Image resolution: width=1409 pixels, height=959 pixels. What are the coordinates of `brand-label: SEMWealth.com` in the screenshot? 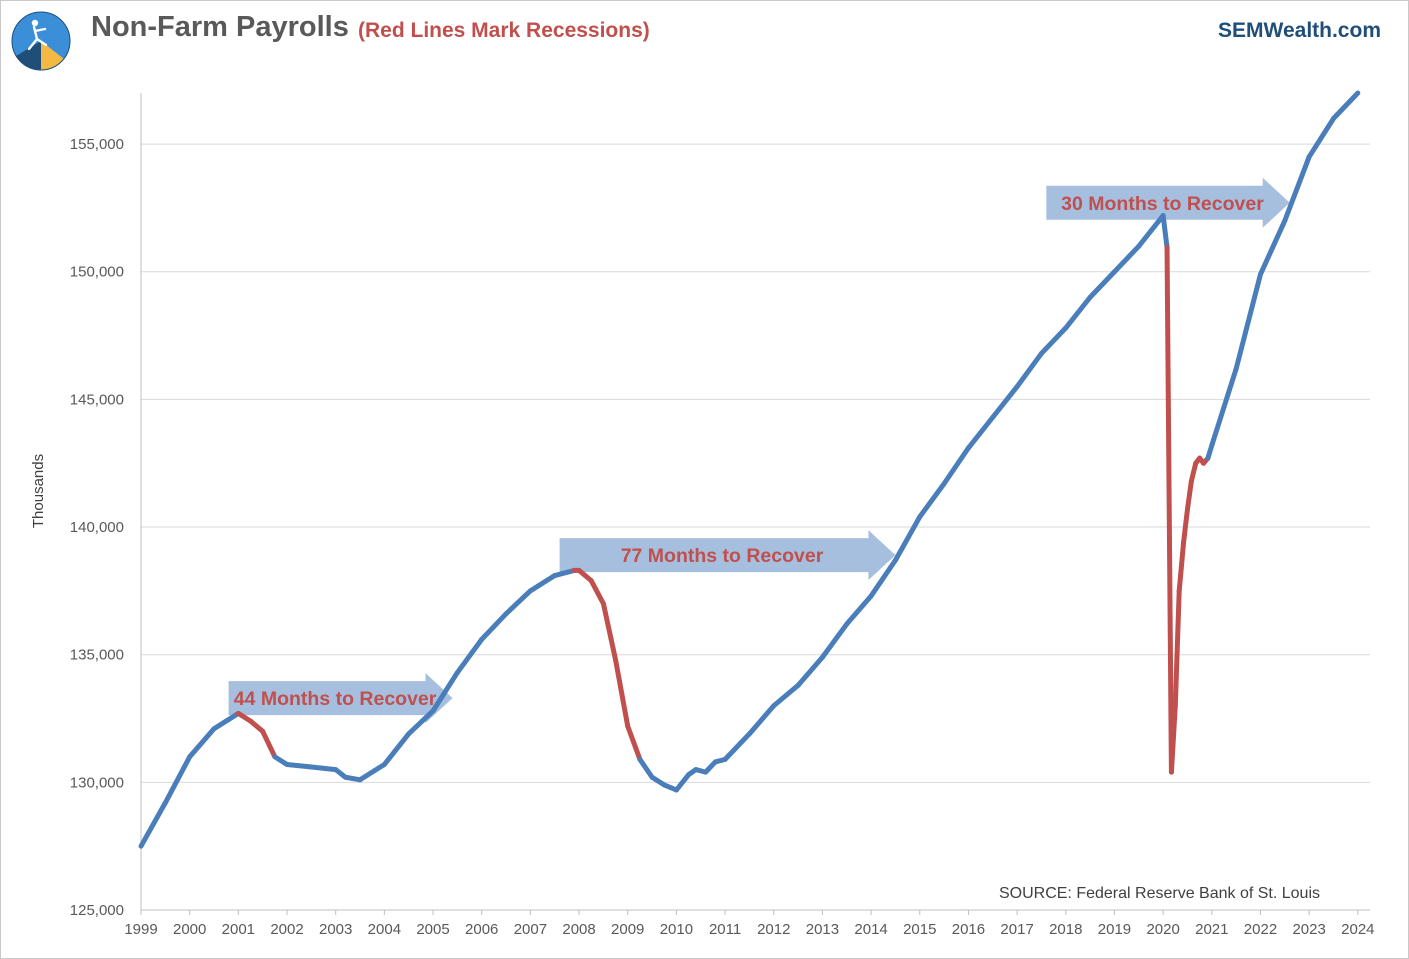 It's located at (1299, 30).